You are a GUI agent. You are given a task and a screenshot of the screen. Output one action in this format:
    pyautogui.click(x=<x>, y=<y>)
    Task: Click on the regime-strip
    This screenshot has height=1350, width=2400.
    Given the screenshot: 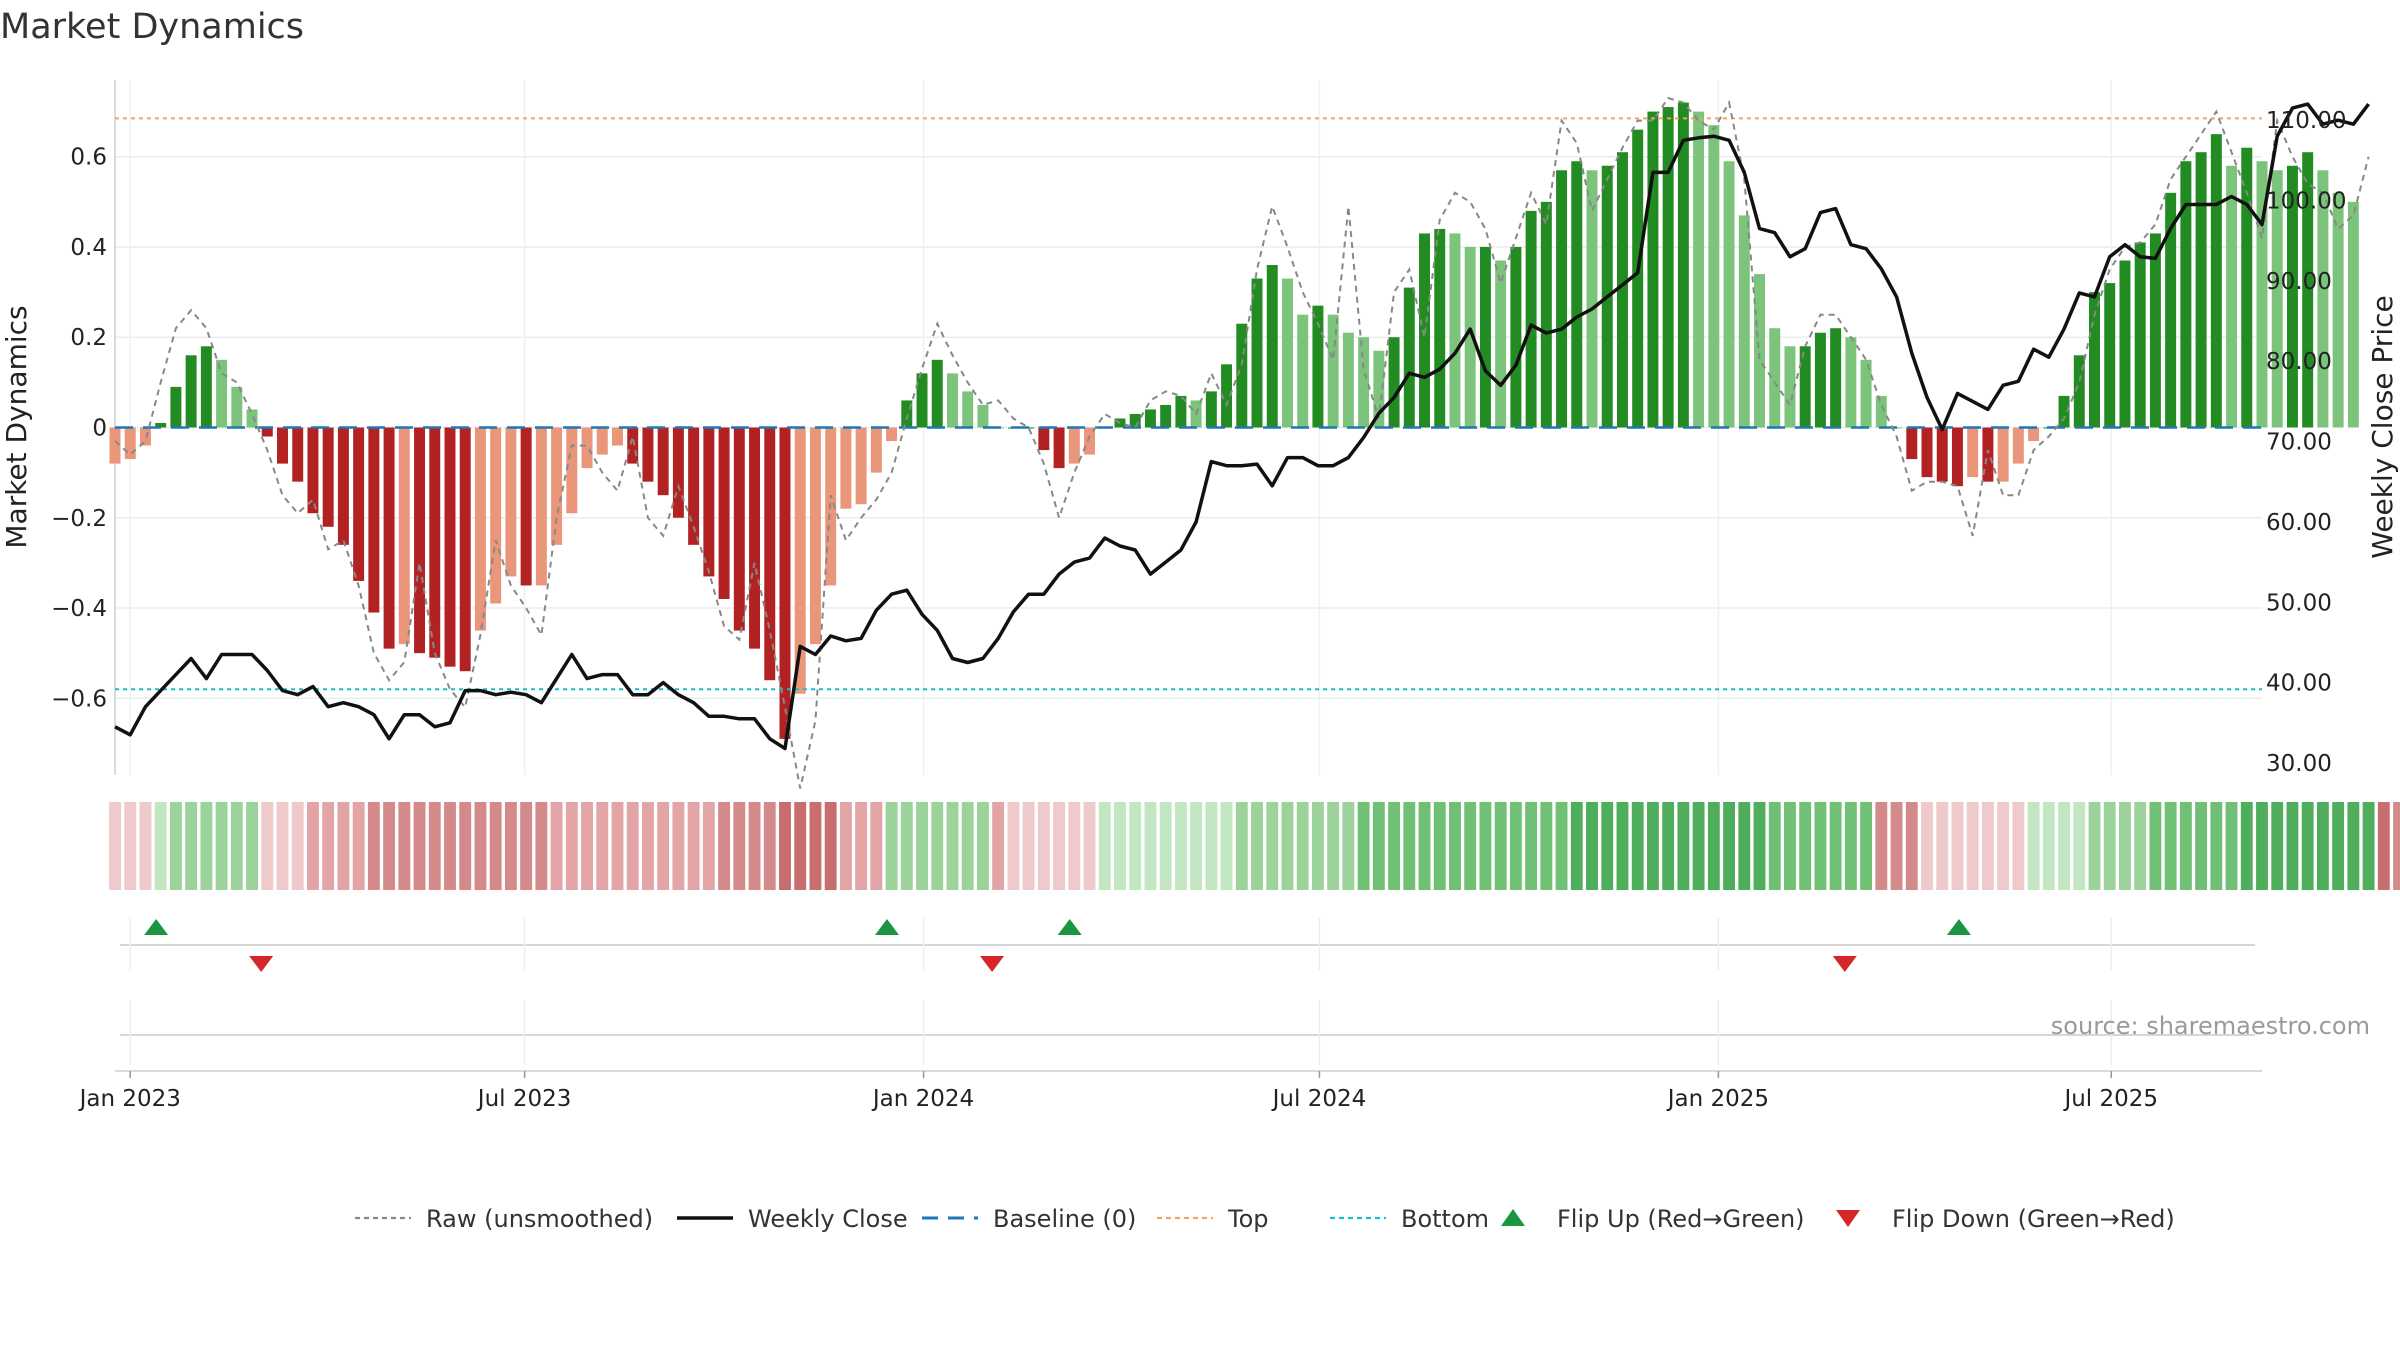 What is the action you would take?
    pyautogui.click(x=1254, y=846)
    